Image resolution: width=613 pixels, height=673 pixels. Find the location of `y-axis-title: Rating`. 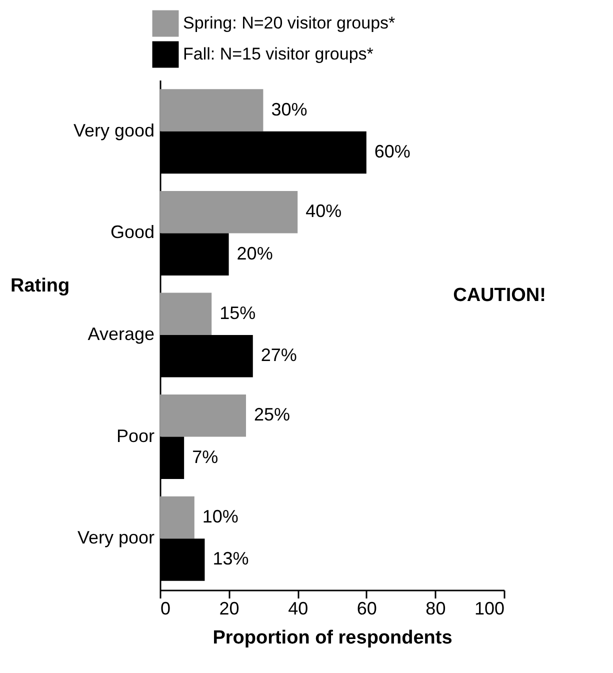

y-axis-title: Rating is located at coordinates (40, 286).